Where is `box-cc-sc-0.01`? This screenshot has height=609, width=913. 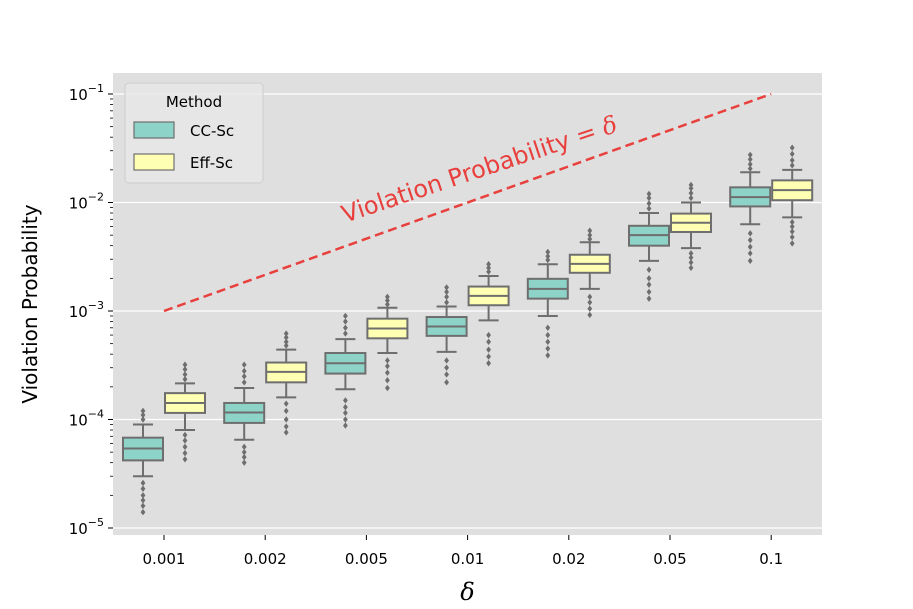 box-cc-sc-0.01 is located at coordinates (446, 335).